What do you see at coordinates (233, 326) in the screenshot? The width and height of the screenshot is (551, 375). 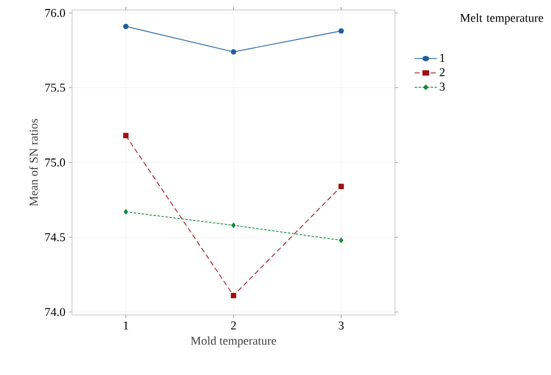 I see `x-tick-label: 2` at bounding box center [233, 326].